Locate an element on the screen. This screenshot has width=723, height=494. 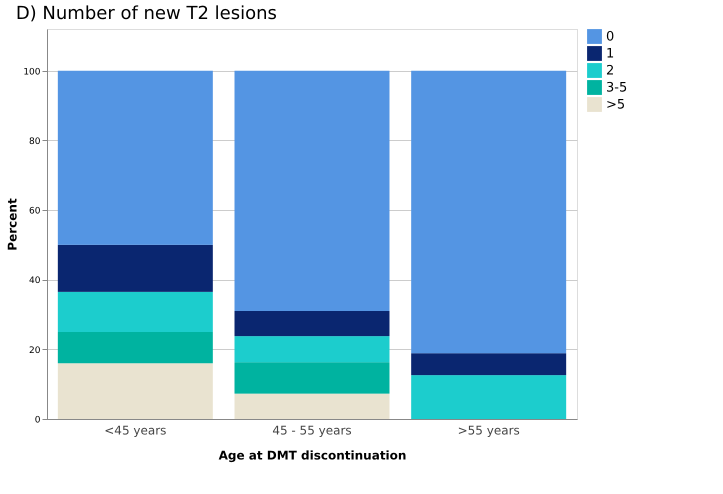
x-tick-label: 45 - 55 years is located at coordinates (312, 431).